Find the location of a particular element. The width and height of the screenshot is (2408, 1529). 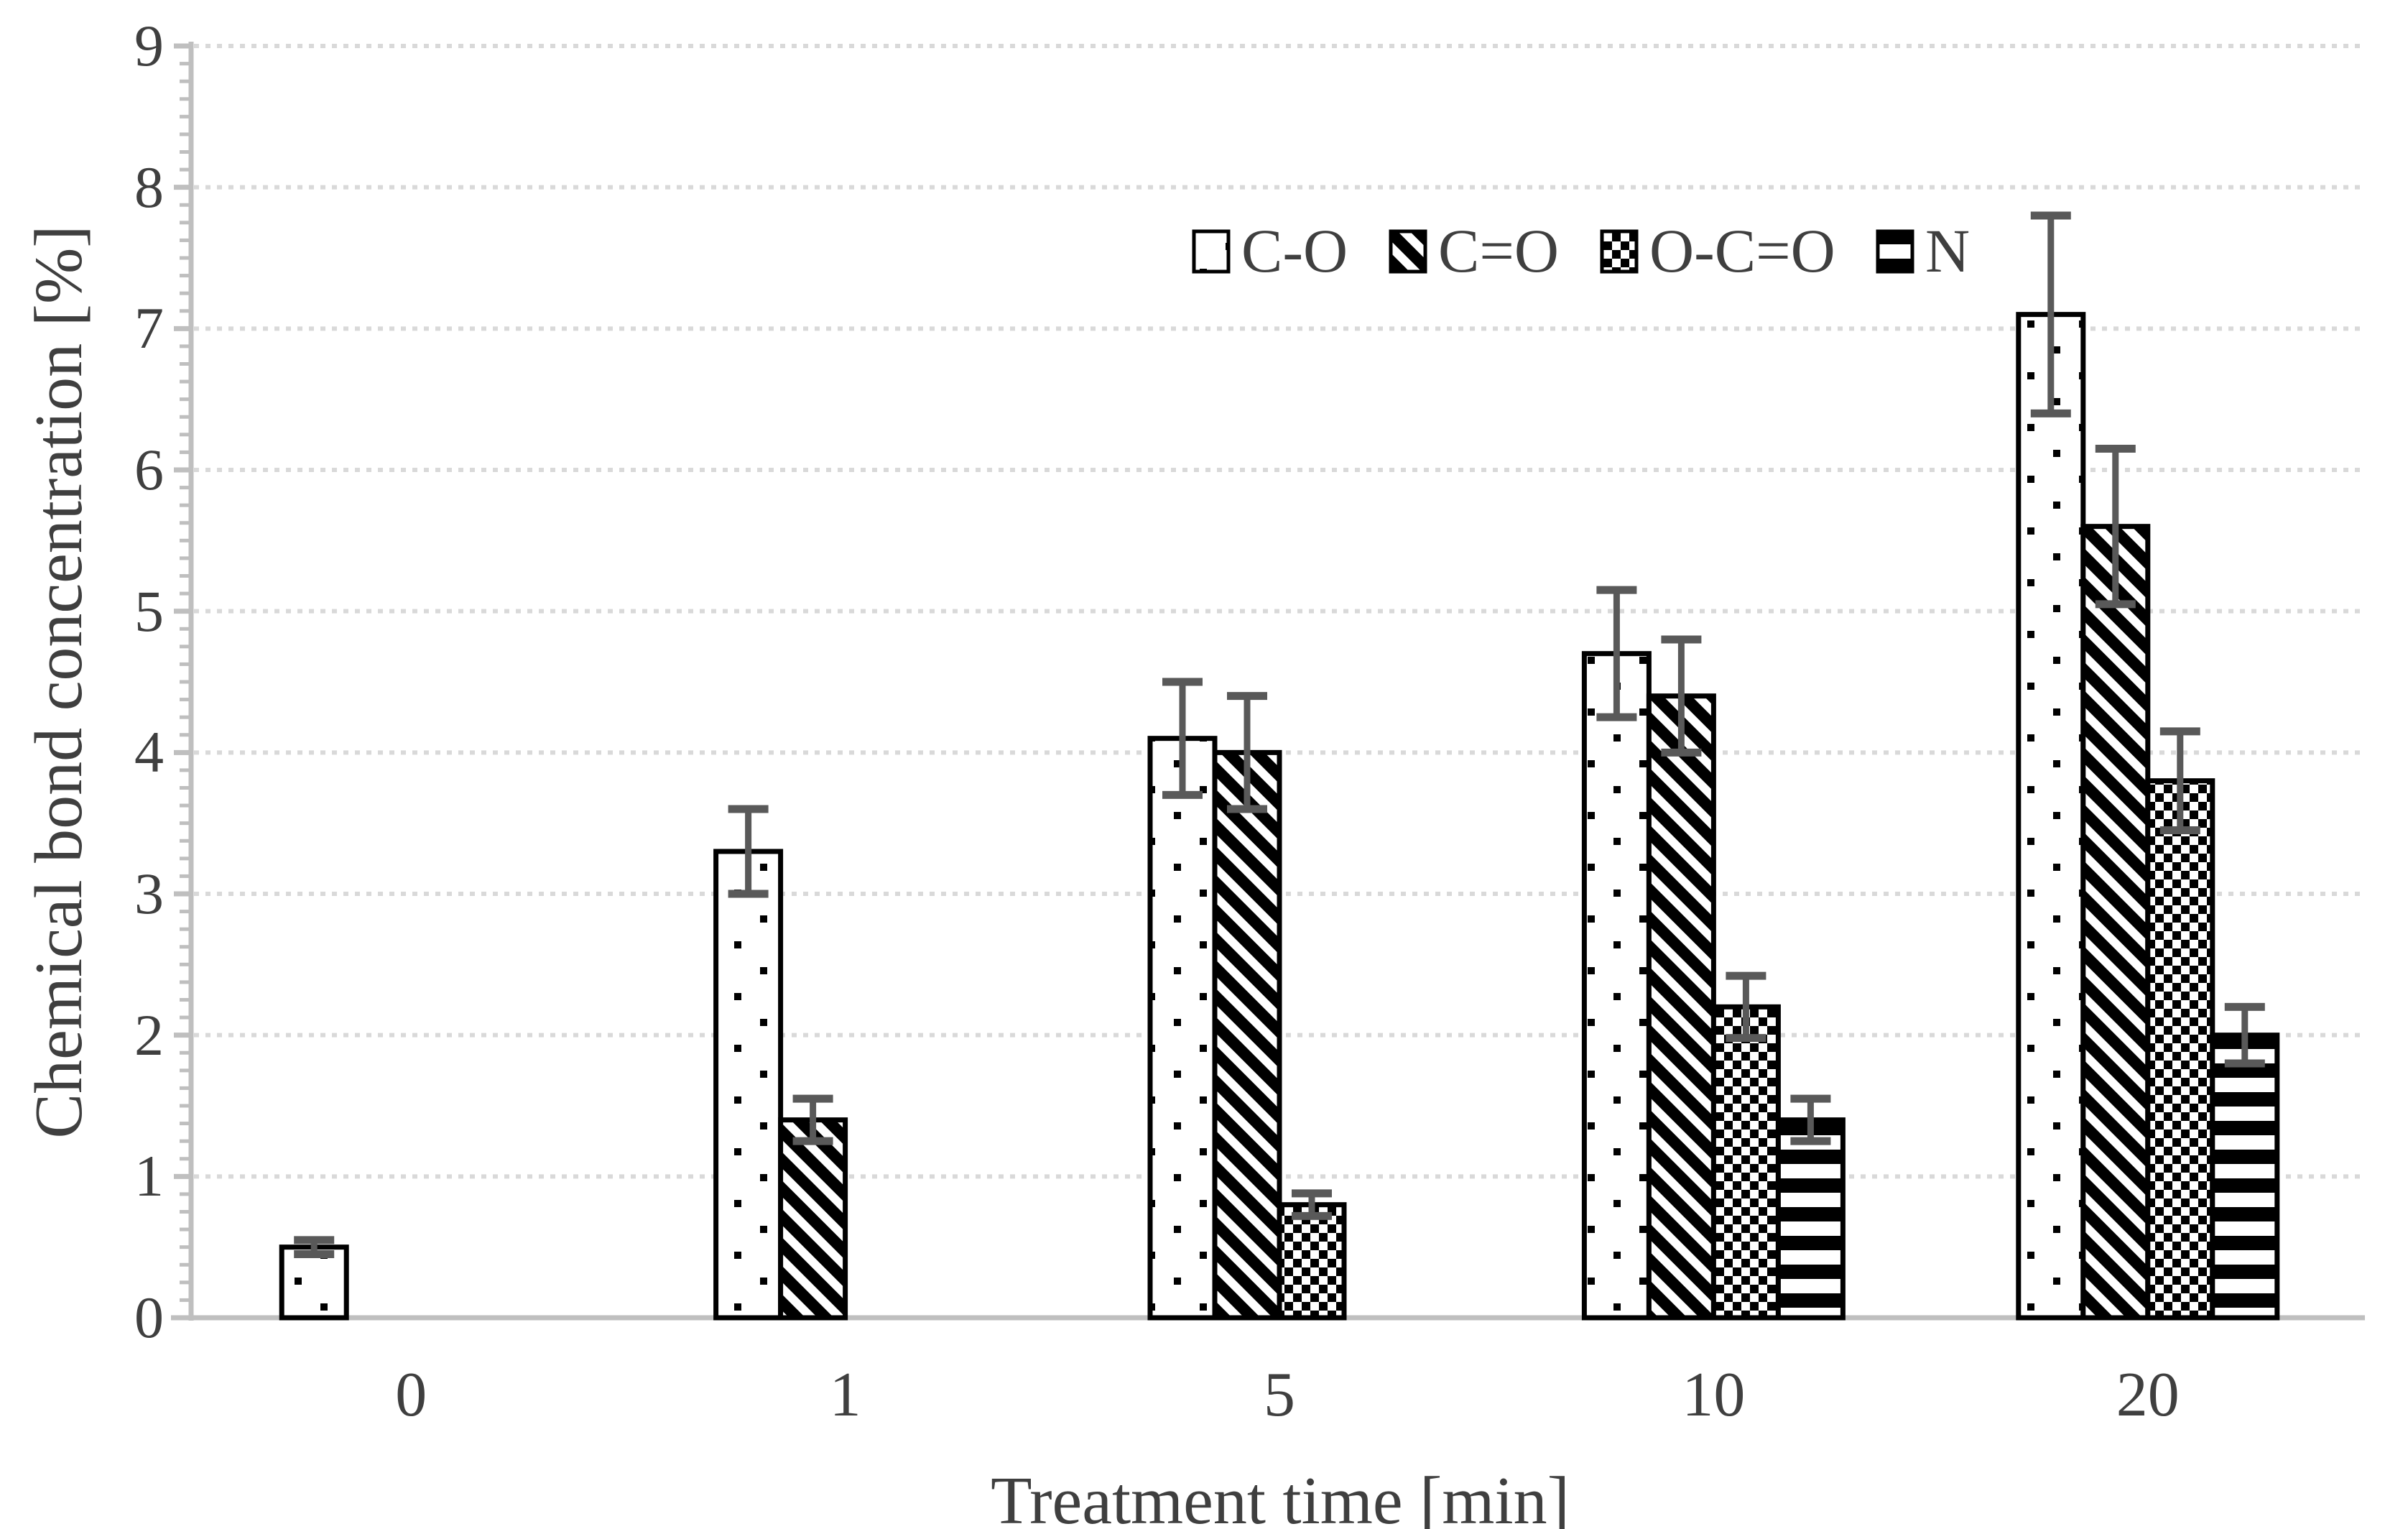

bar-C-O-5min is located at coordinates (1182, 1028).